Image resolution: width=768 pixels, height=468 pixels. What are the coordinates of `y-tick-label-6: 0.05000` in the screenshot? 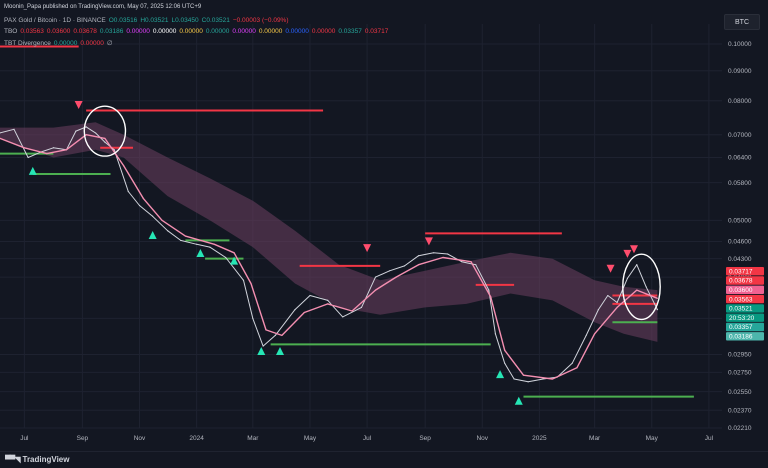 It's located at (740, 221).